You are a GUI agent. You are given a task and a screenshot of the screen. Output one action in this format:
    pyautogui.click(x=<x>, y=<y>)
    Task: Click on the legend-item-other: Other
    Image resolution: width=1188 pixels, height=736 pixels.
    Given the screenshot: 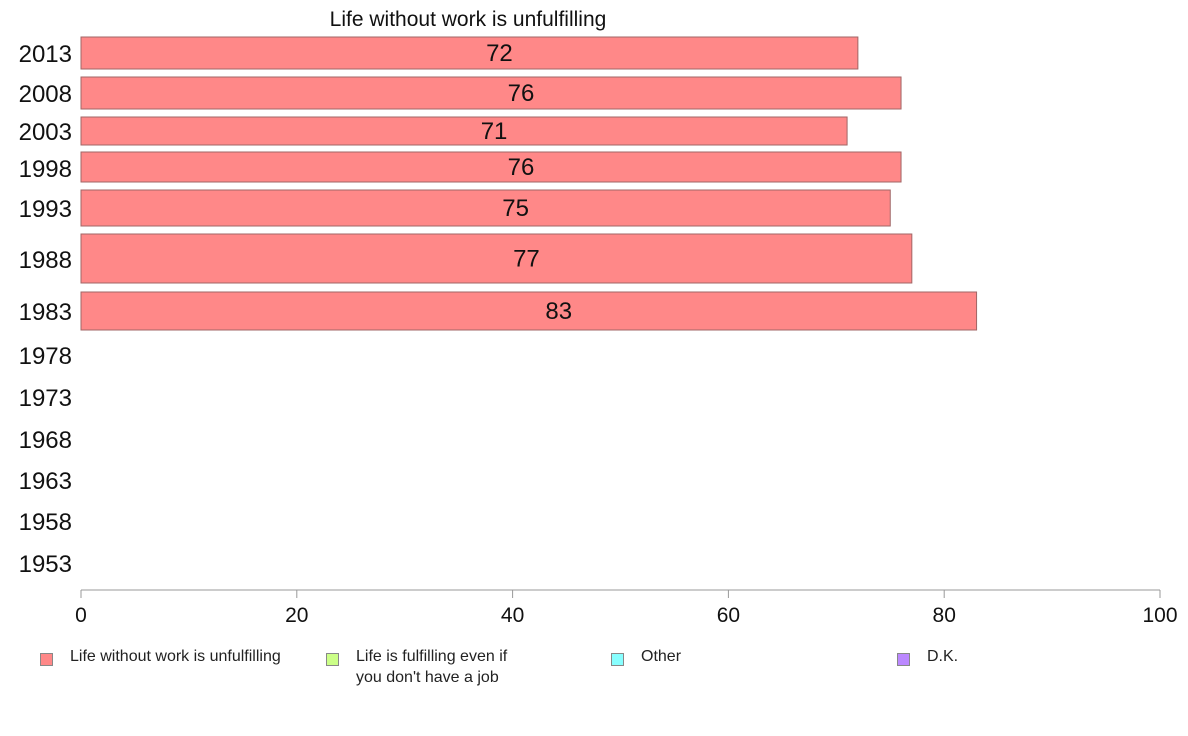 What is the action you would take?
    pyautogui.click(x=646, y=652)
    